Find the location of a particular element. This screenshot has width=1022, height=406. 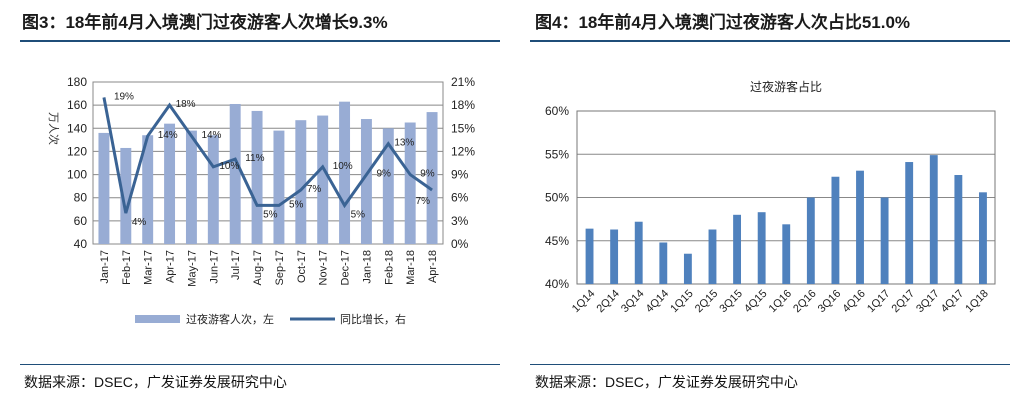

plot-frame is located at coordinates (268, 163).